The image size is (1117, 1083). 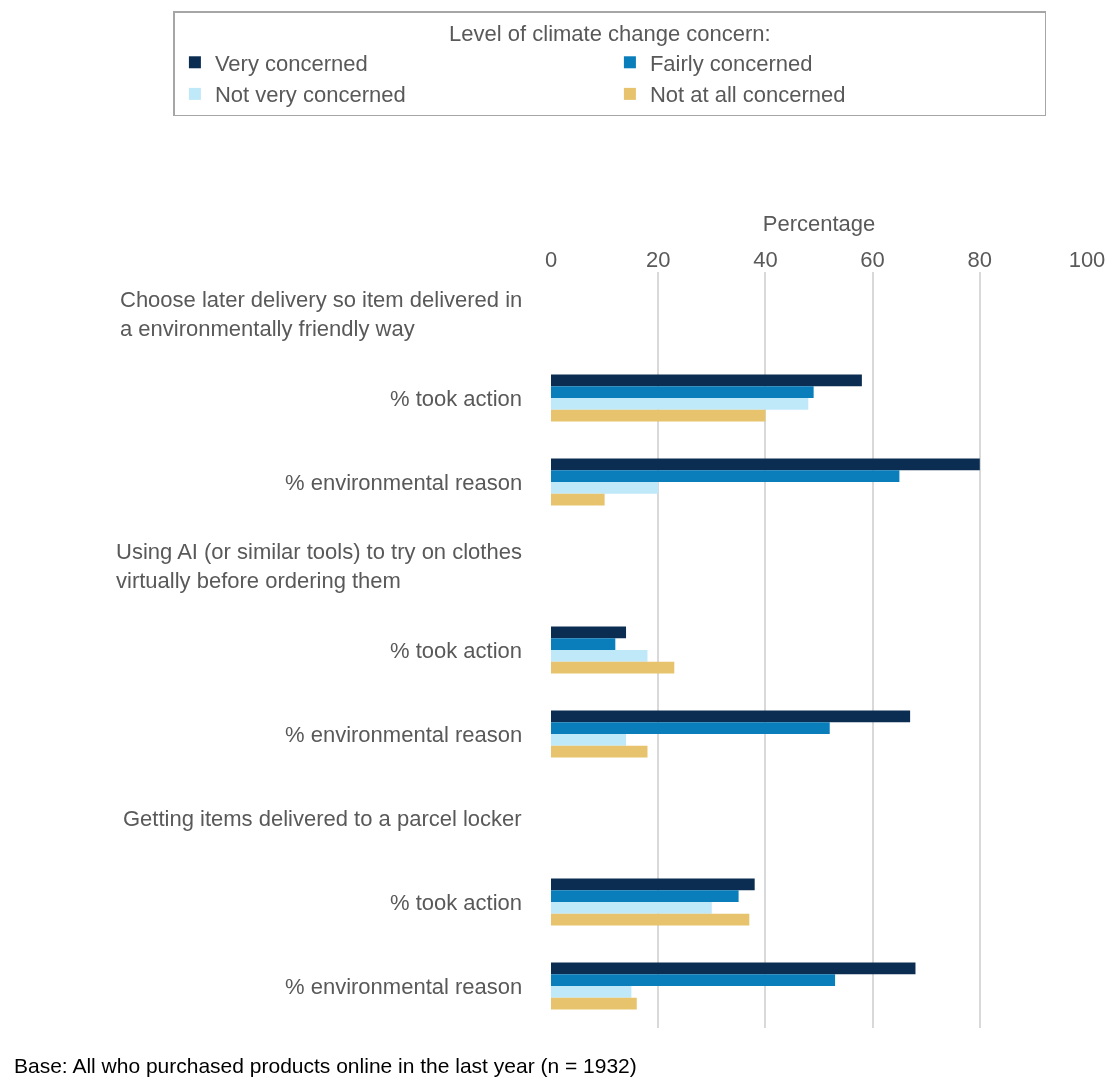 I want to click on legend-label: Fairly concerned, so click(x=731, y=63).